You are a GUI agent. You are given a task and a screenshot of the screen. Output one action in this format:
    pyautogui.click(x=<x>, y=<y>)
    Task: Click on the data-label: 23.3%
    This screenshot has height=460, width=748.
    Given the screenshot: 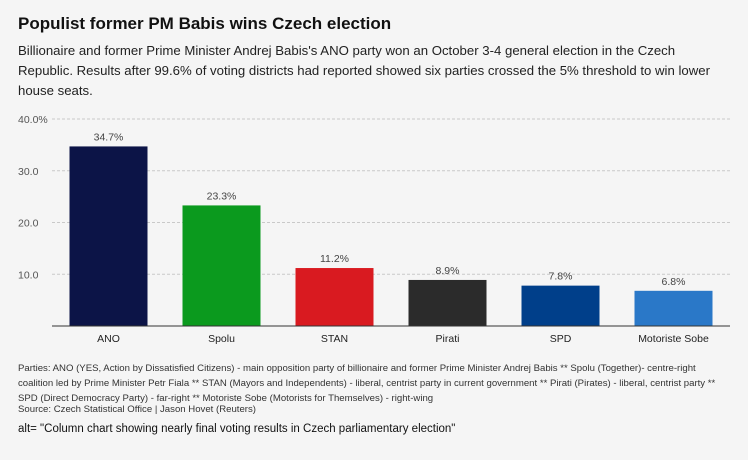 What is the action you would take?
    pyautogui.click(x=222, y=196)
    